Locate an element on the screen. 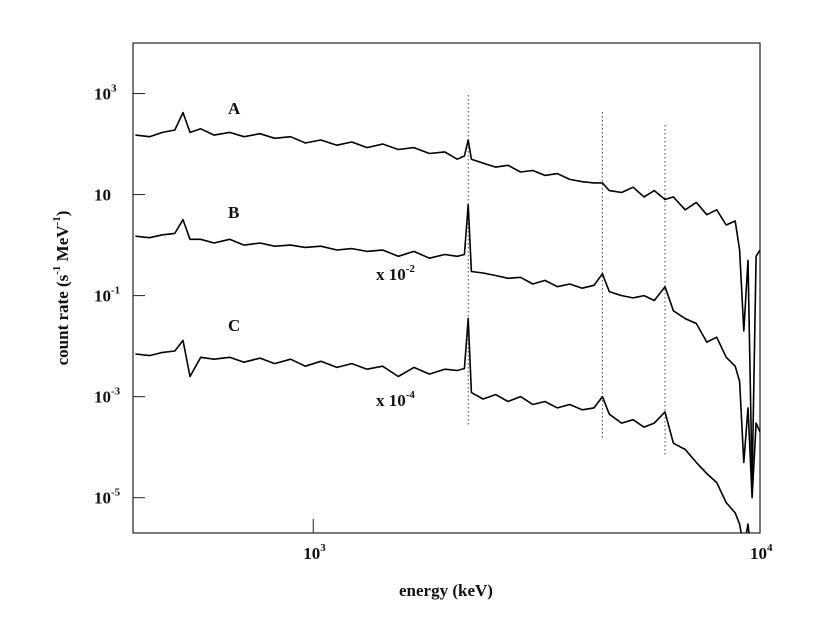  annotation: B is located at coordinates (233, 212).